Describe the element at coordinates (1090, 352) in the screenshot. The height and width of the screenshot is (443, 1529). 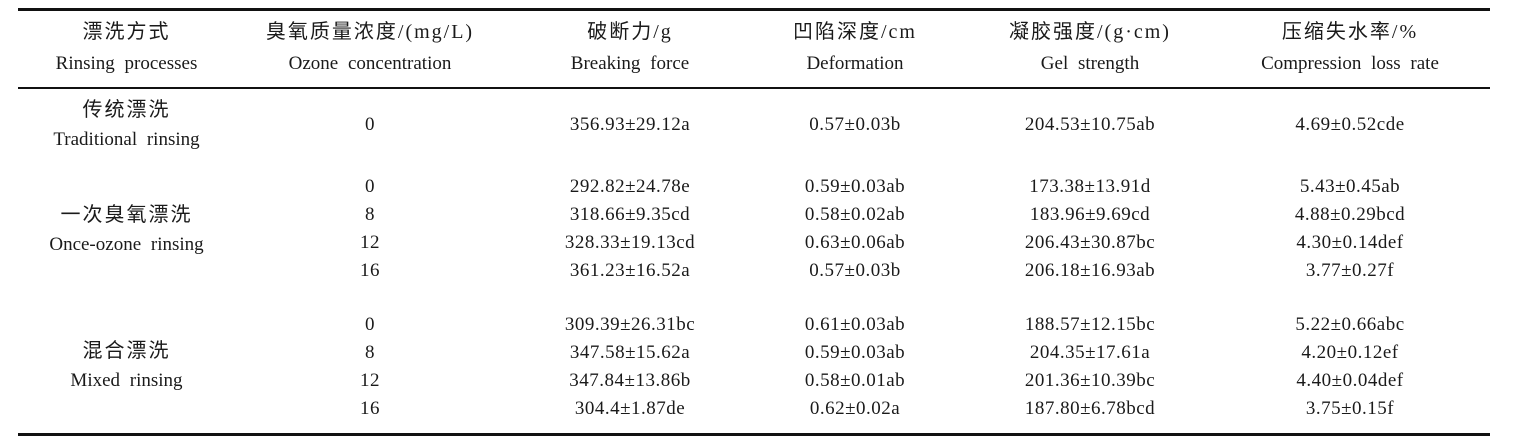
I see `cell-gel-strength: 204.35±17.61a` at that location.